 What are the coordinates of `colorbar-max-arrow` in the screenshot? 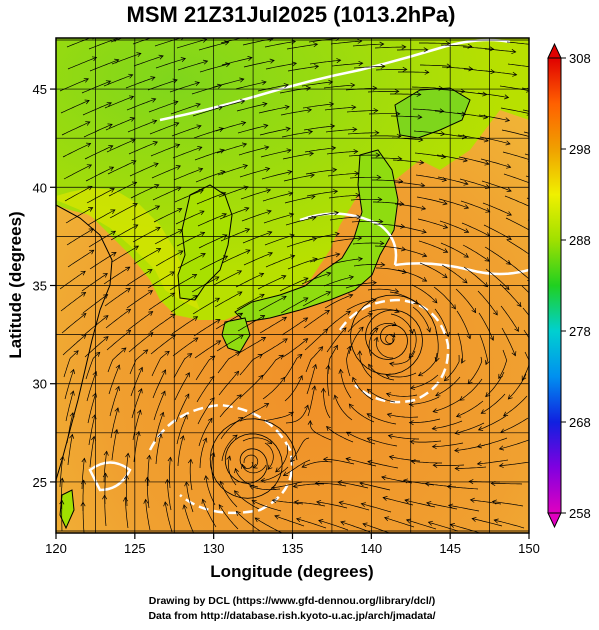 It's located at (554, 51).